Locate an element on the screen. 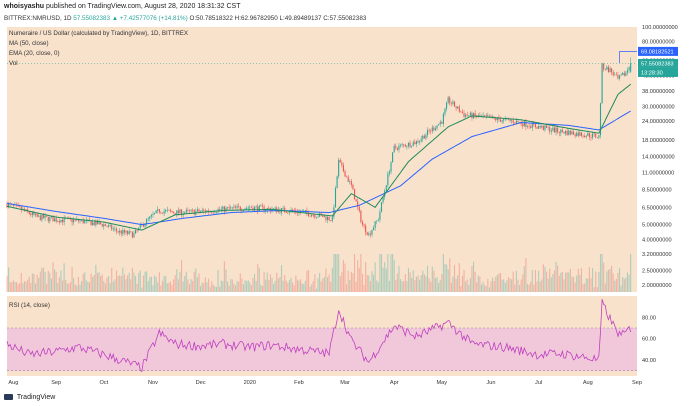 This screenshot has width=695, height=406. footer-brand: TradingView is located at coordinates (29, 397).